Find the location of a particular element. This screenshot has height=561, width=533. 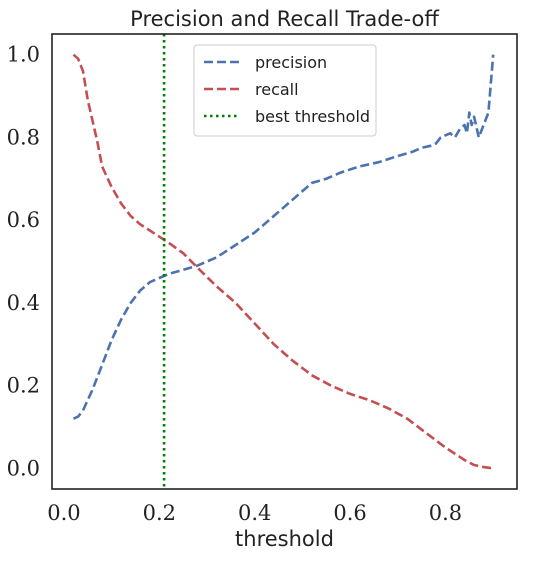

x-axis-label: threshold is located at coordinates (284, 539).